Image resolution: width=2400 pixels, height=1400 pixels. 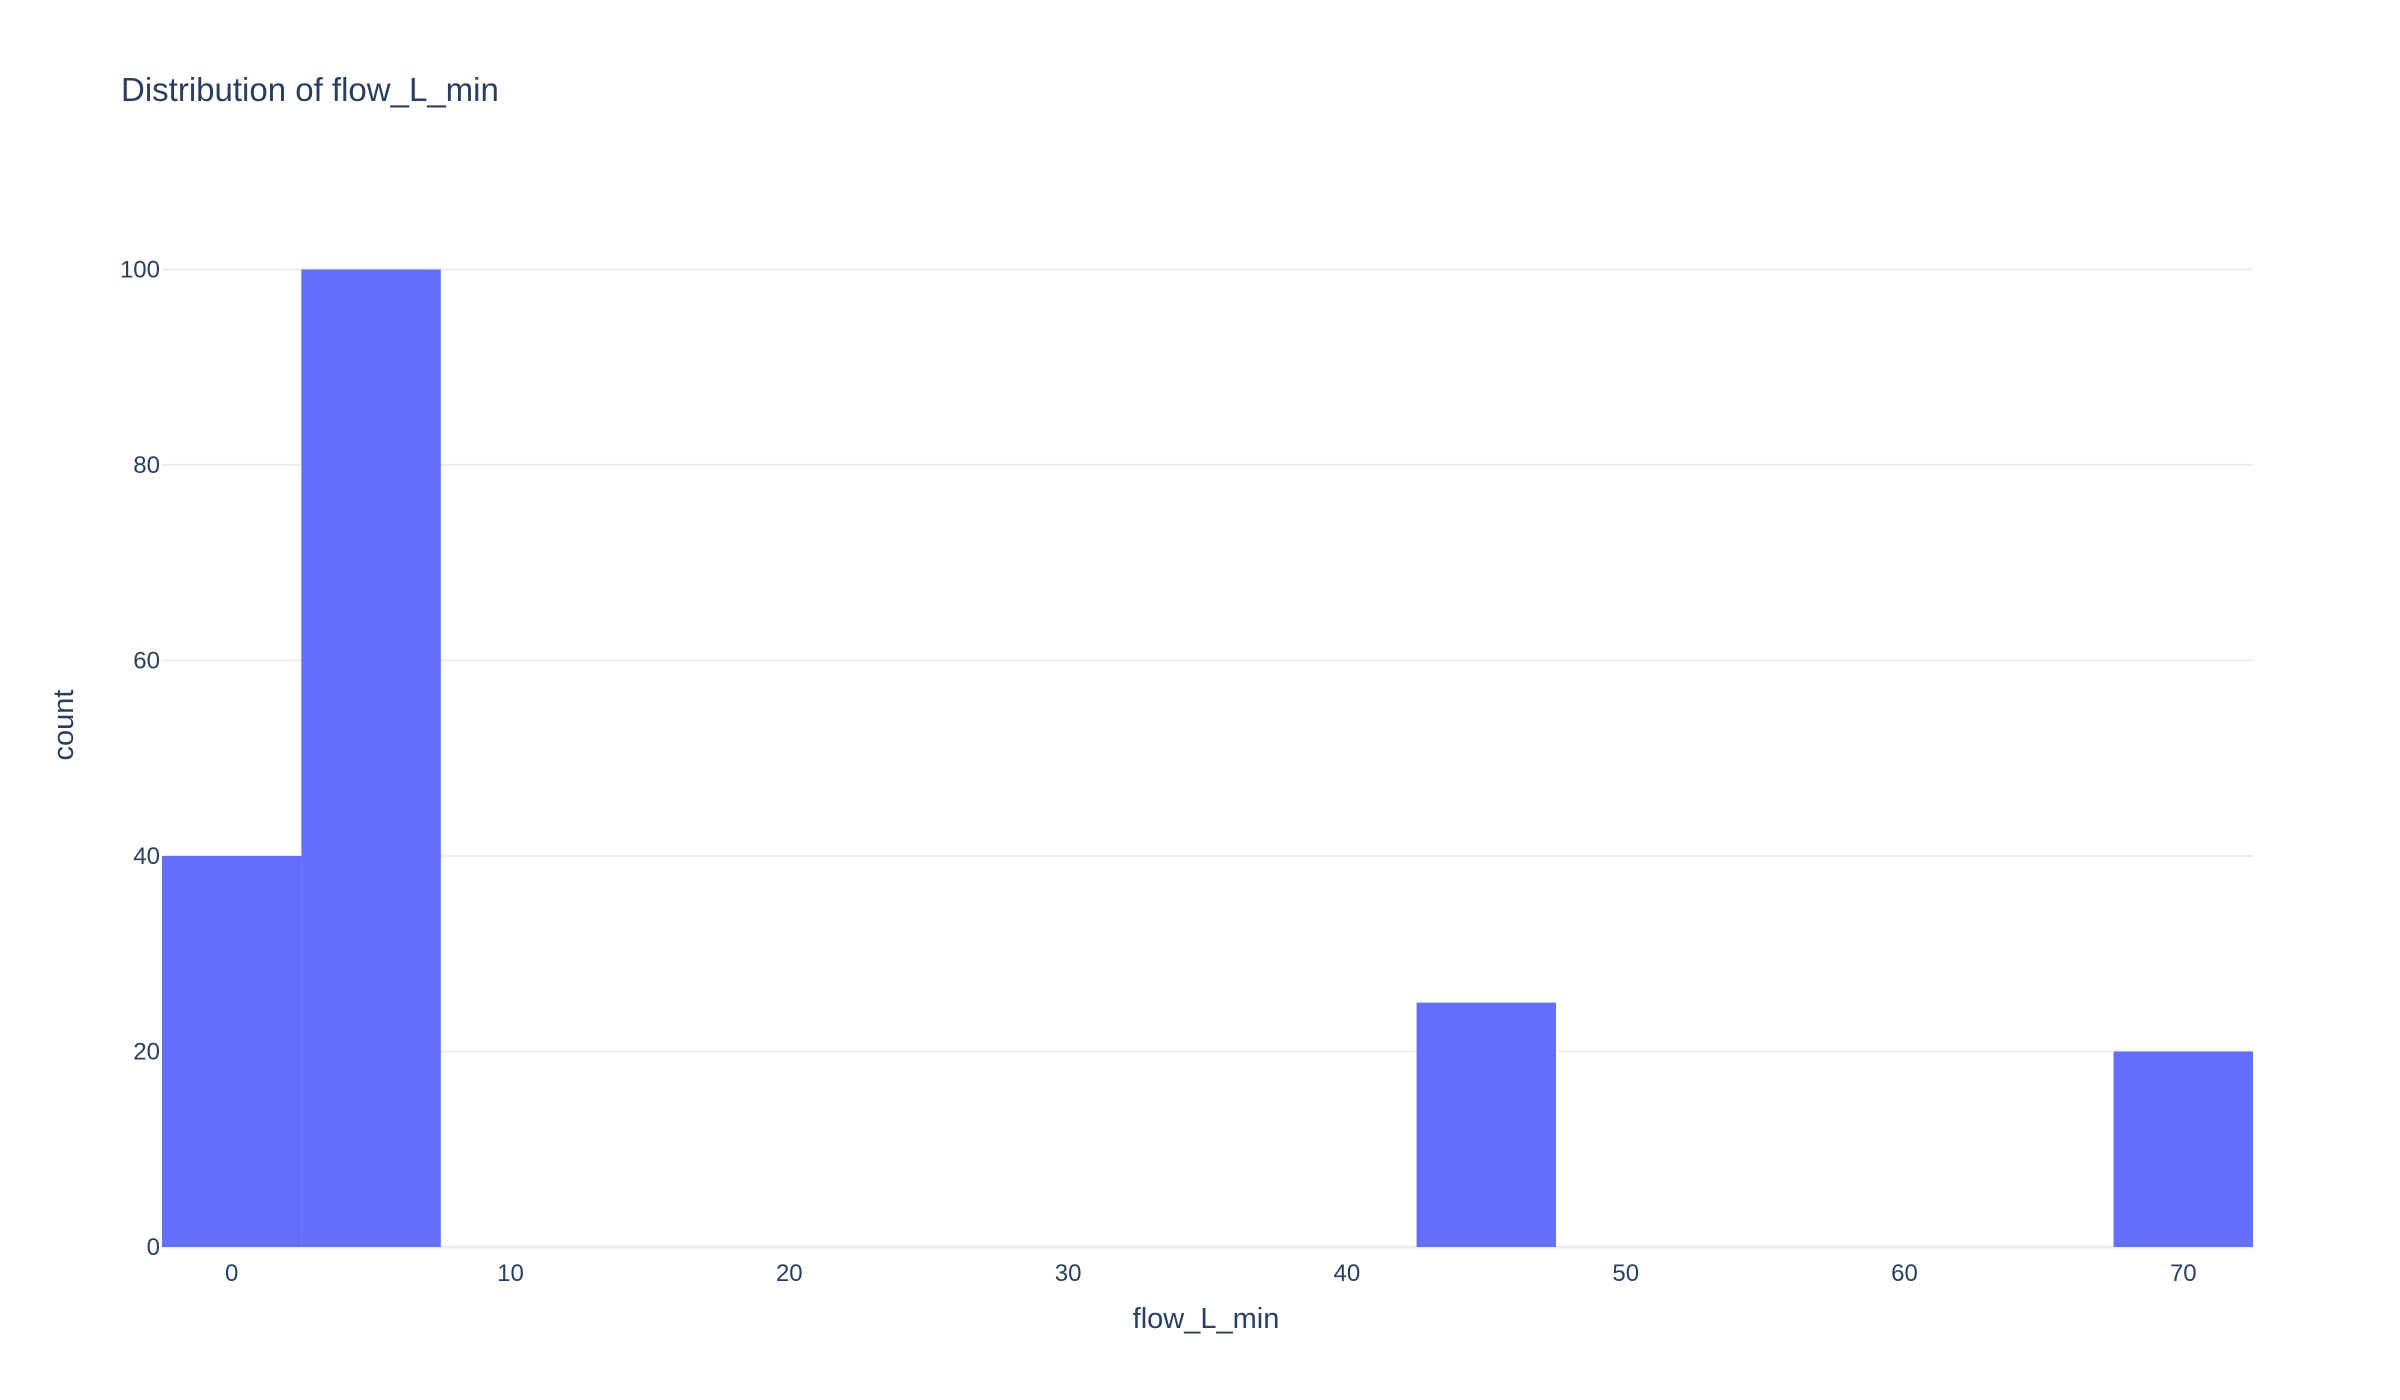 I want to click on x-tick-label: 50, so click(x=1625, y=1273).